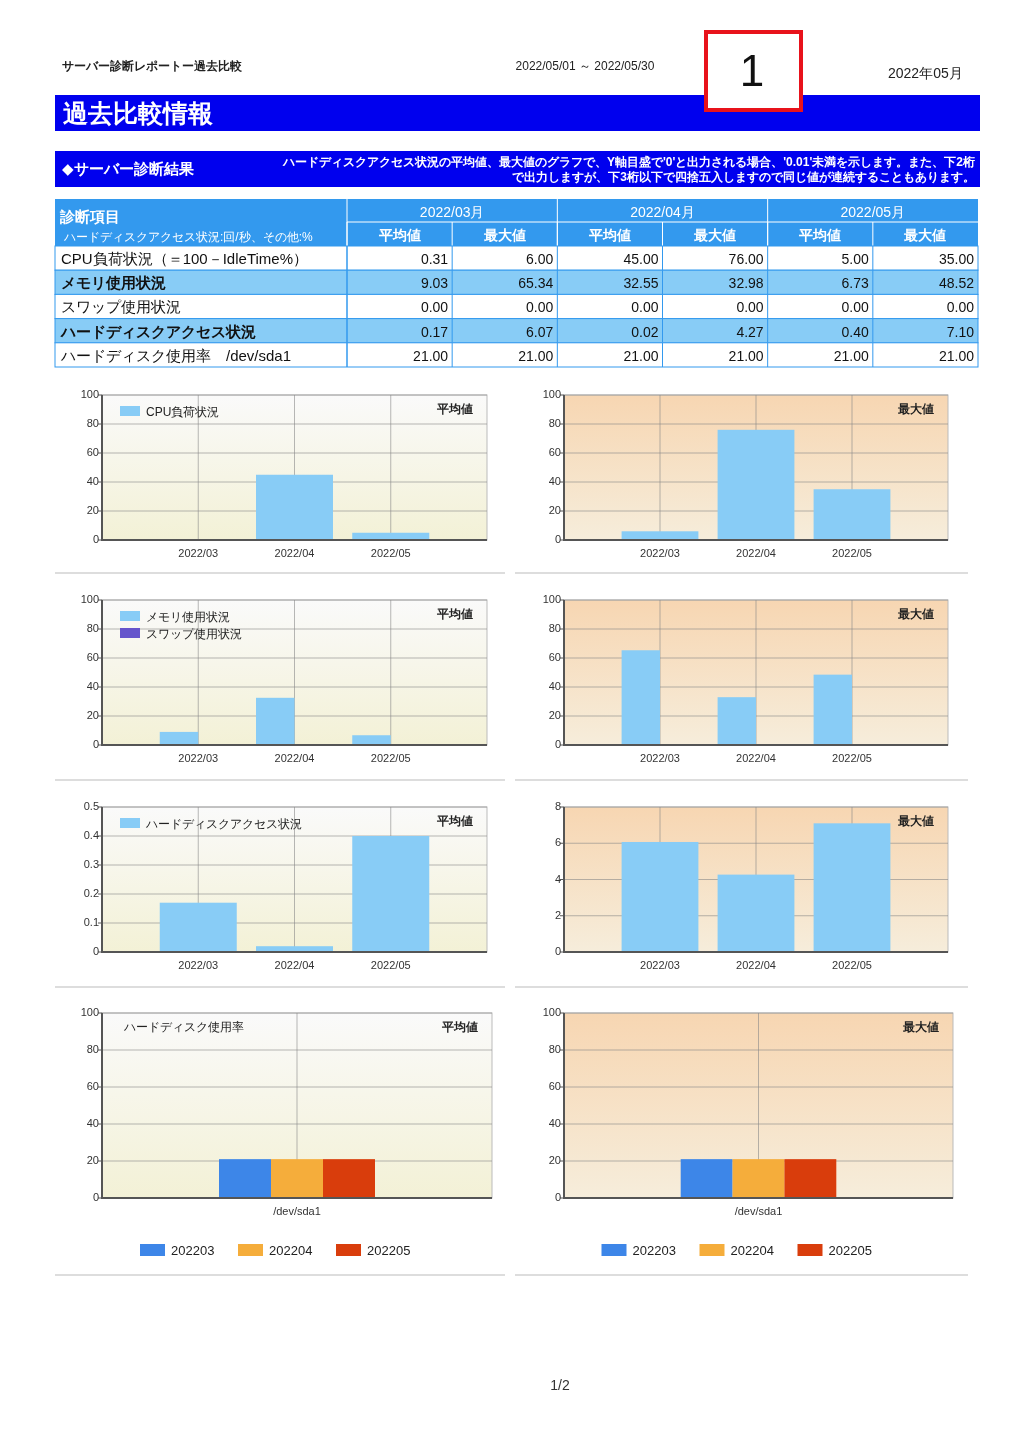 The image size is (1026, 1442). What do you see at coordinates (855, 331) in the screenshot?
I see `data-label: 0.40` at bounding box center [855, 331].